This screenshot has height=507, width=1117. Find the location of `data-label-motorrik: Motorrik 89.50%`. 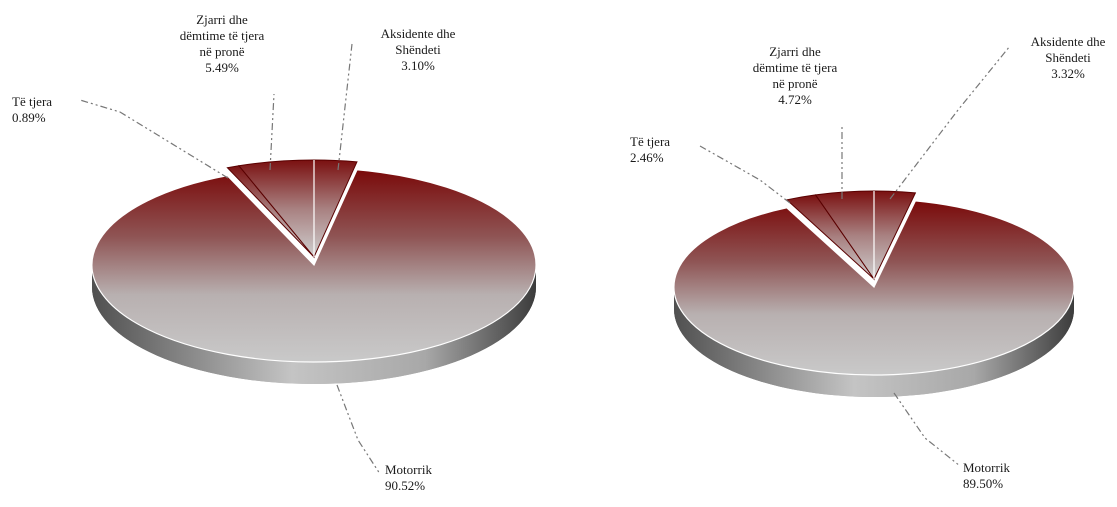

data-label-motorrik: Motorrik 89.50% is located at coordinates (986, 475).